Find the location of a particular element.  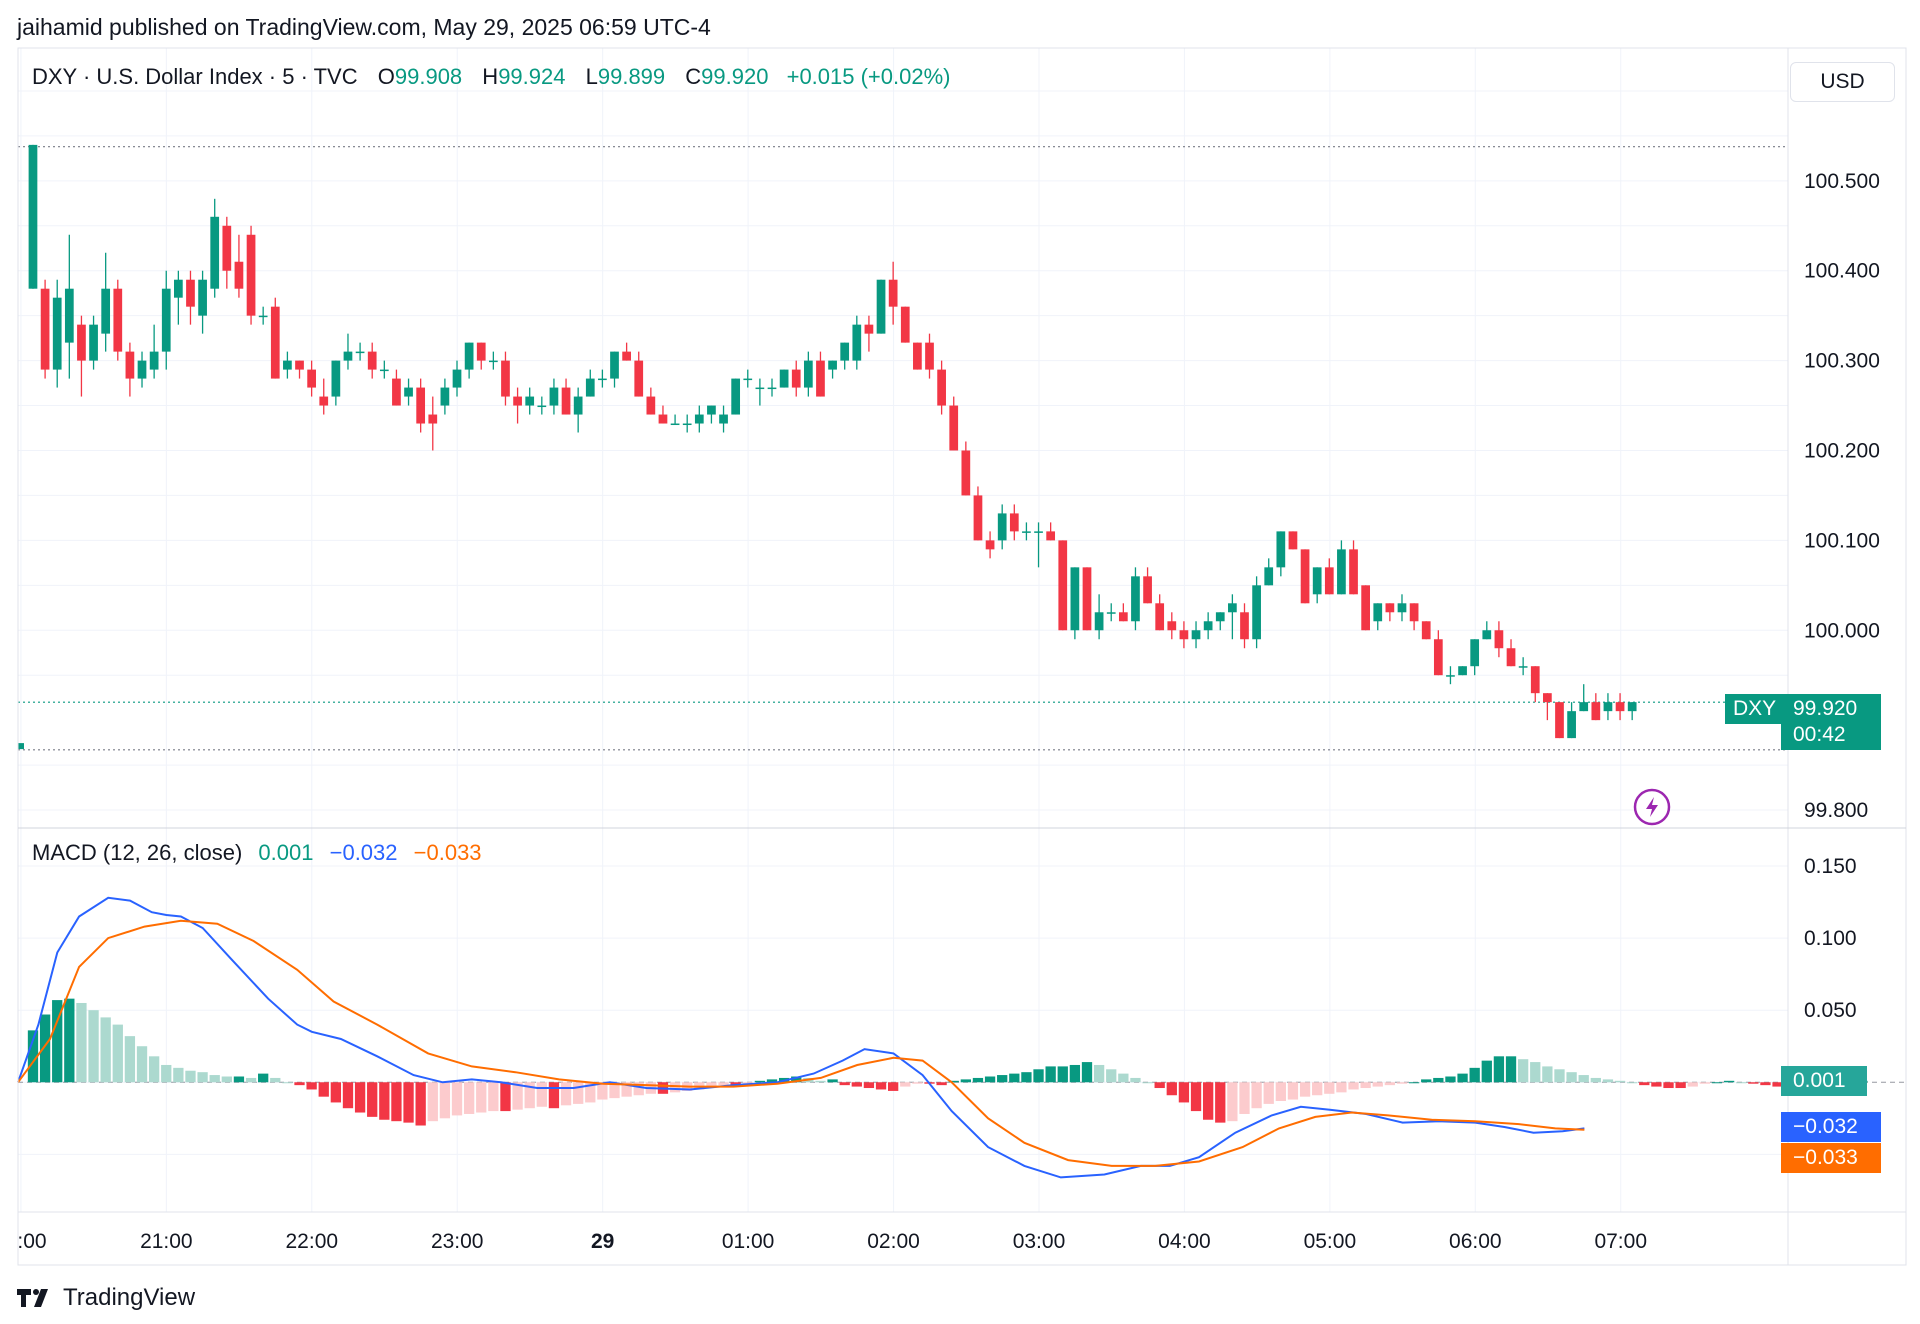

edge-candle-marker is located at coordinates (21, 746).